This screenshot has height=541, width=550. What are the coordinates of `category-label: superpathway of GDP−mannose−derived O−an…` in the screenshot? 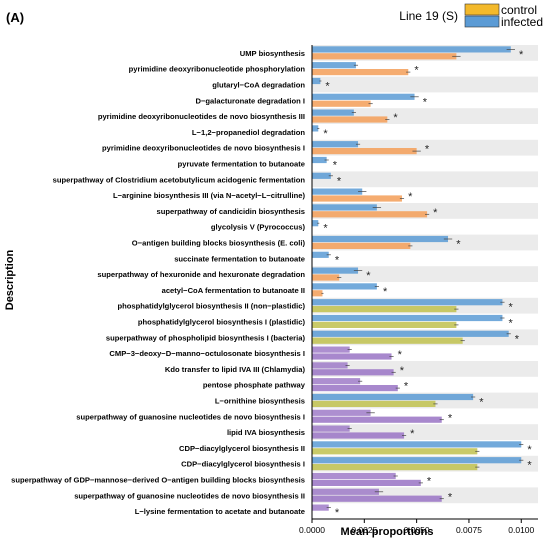 It's located at (158, 480).